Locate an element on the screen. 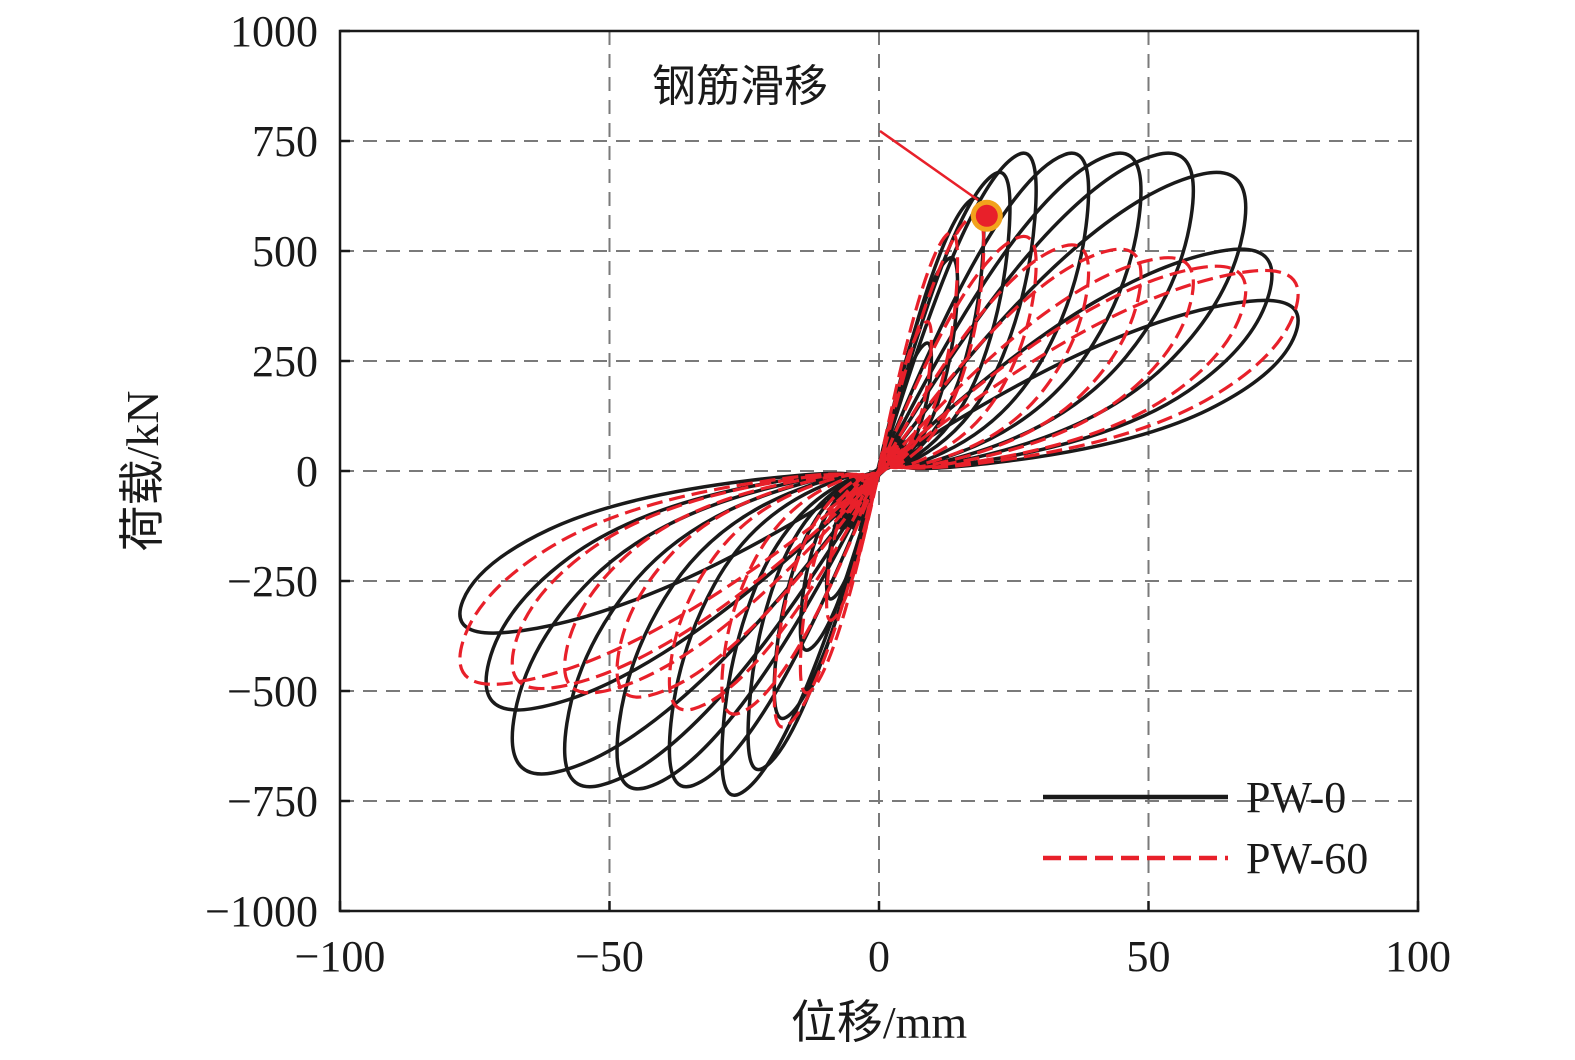 This screenshot has height=1060, width=1575. annotation-leader-line is located at coordinates (929, 165).